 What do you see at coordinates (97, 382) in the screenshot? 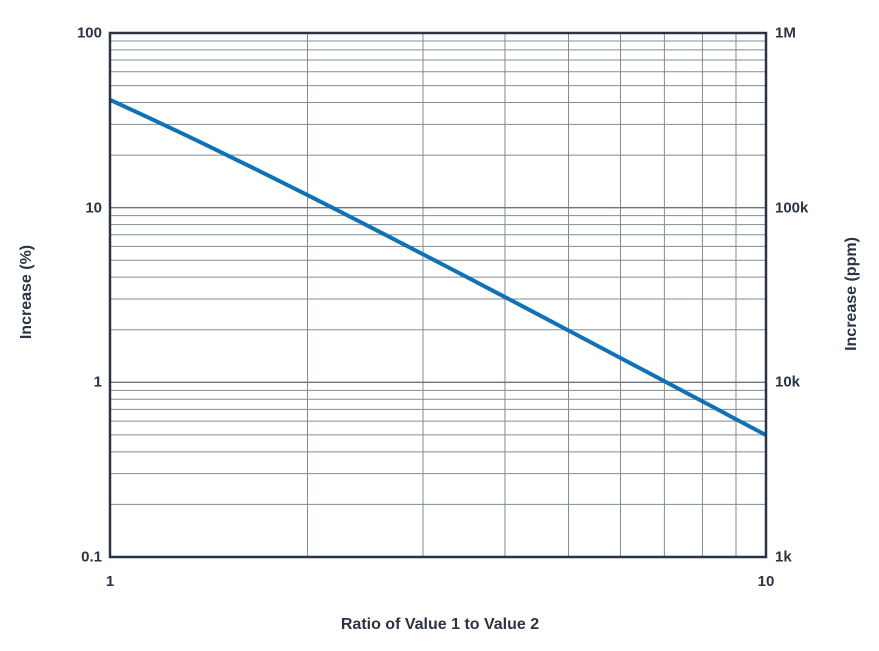
I see `y-axis-left-tick-label: 1` at bounding box center [97, 382].